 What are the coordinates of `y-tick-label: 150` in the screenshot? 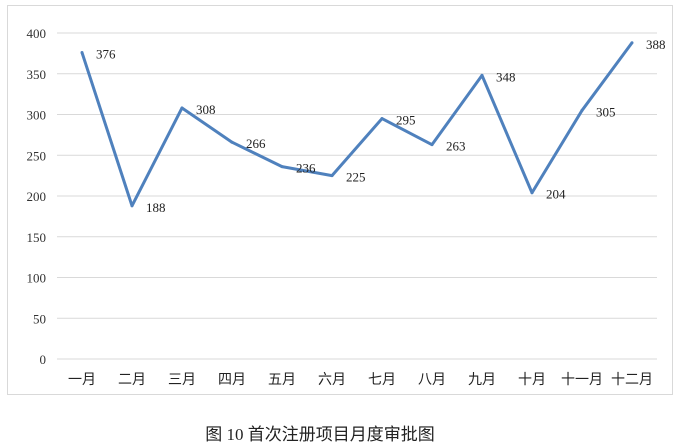 It's located at (37, 237).